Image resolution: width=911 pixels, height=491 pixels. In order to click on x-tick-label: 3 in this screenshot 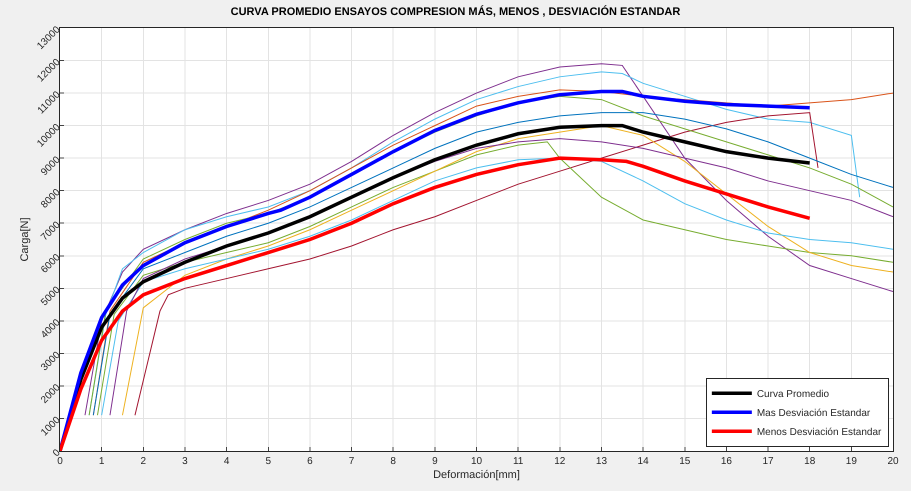, I will do `click(185, 461)`.